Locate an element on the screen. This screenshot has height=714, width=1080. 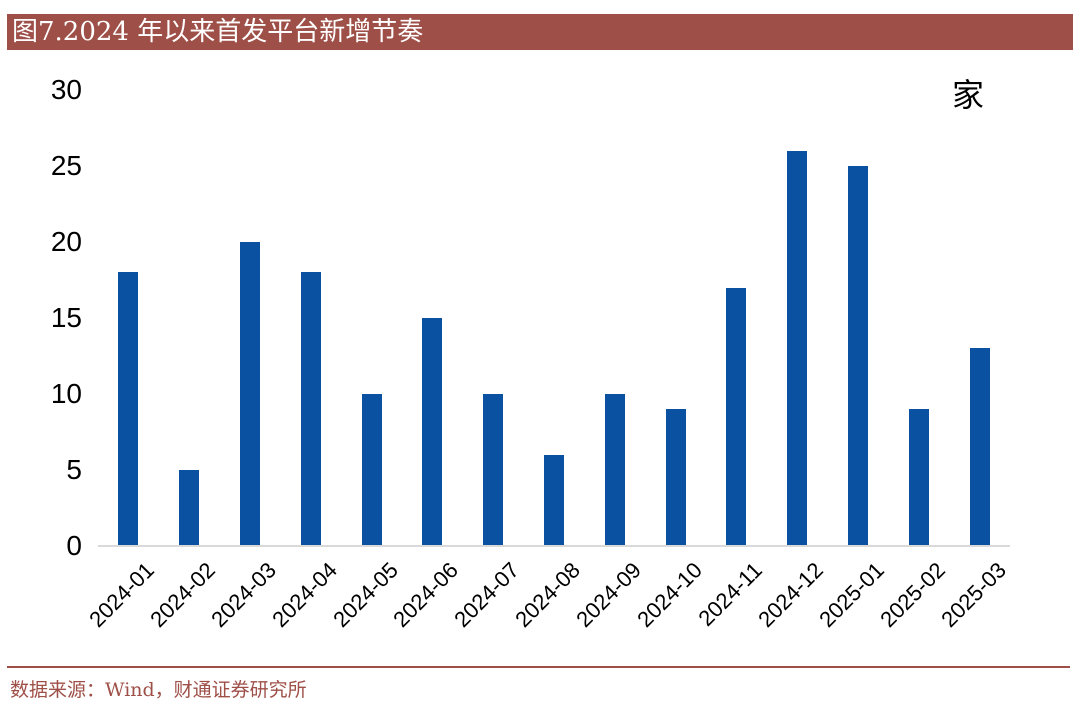
x-tick-label: 2025-03 is located at coordinates (973, 595).